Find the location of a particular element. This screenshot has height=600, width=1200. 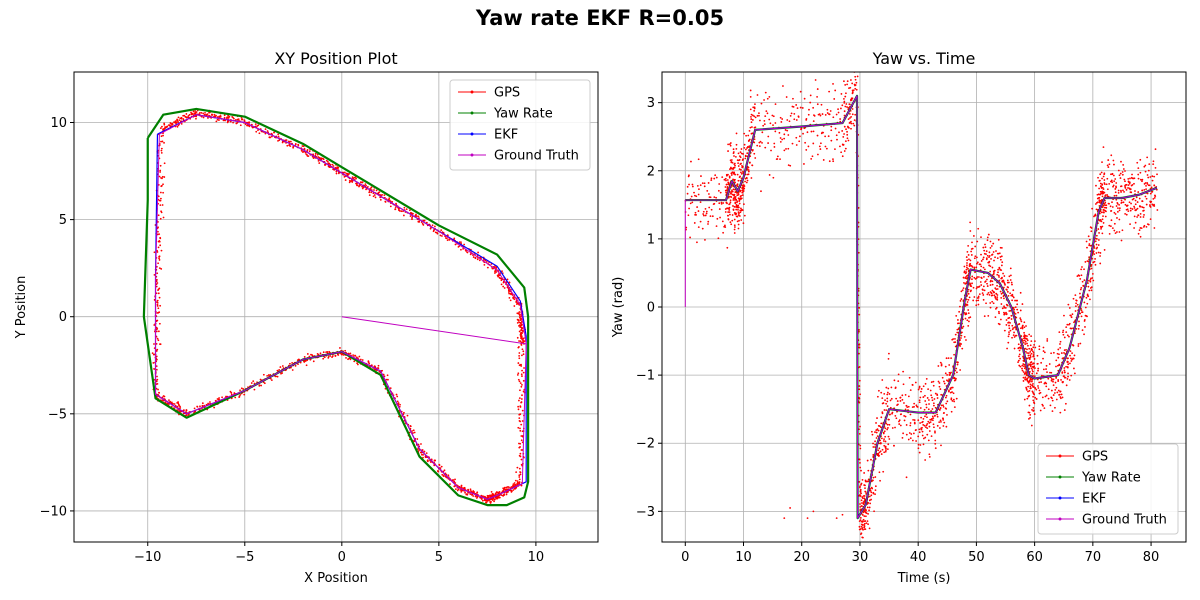

x-tick-label: 10 is located at coordinates (743, 557).